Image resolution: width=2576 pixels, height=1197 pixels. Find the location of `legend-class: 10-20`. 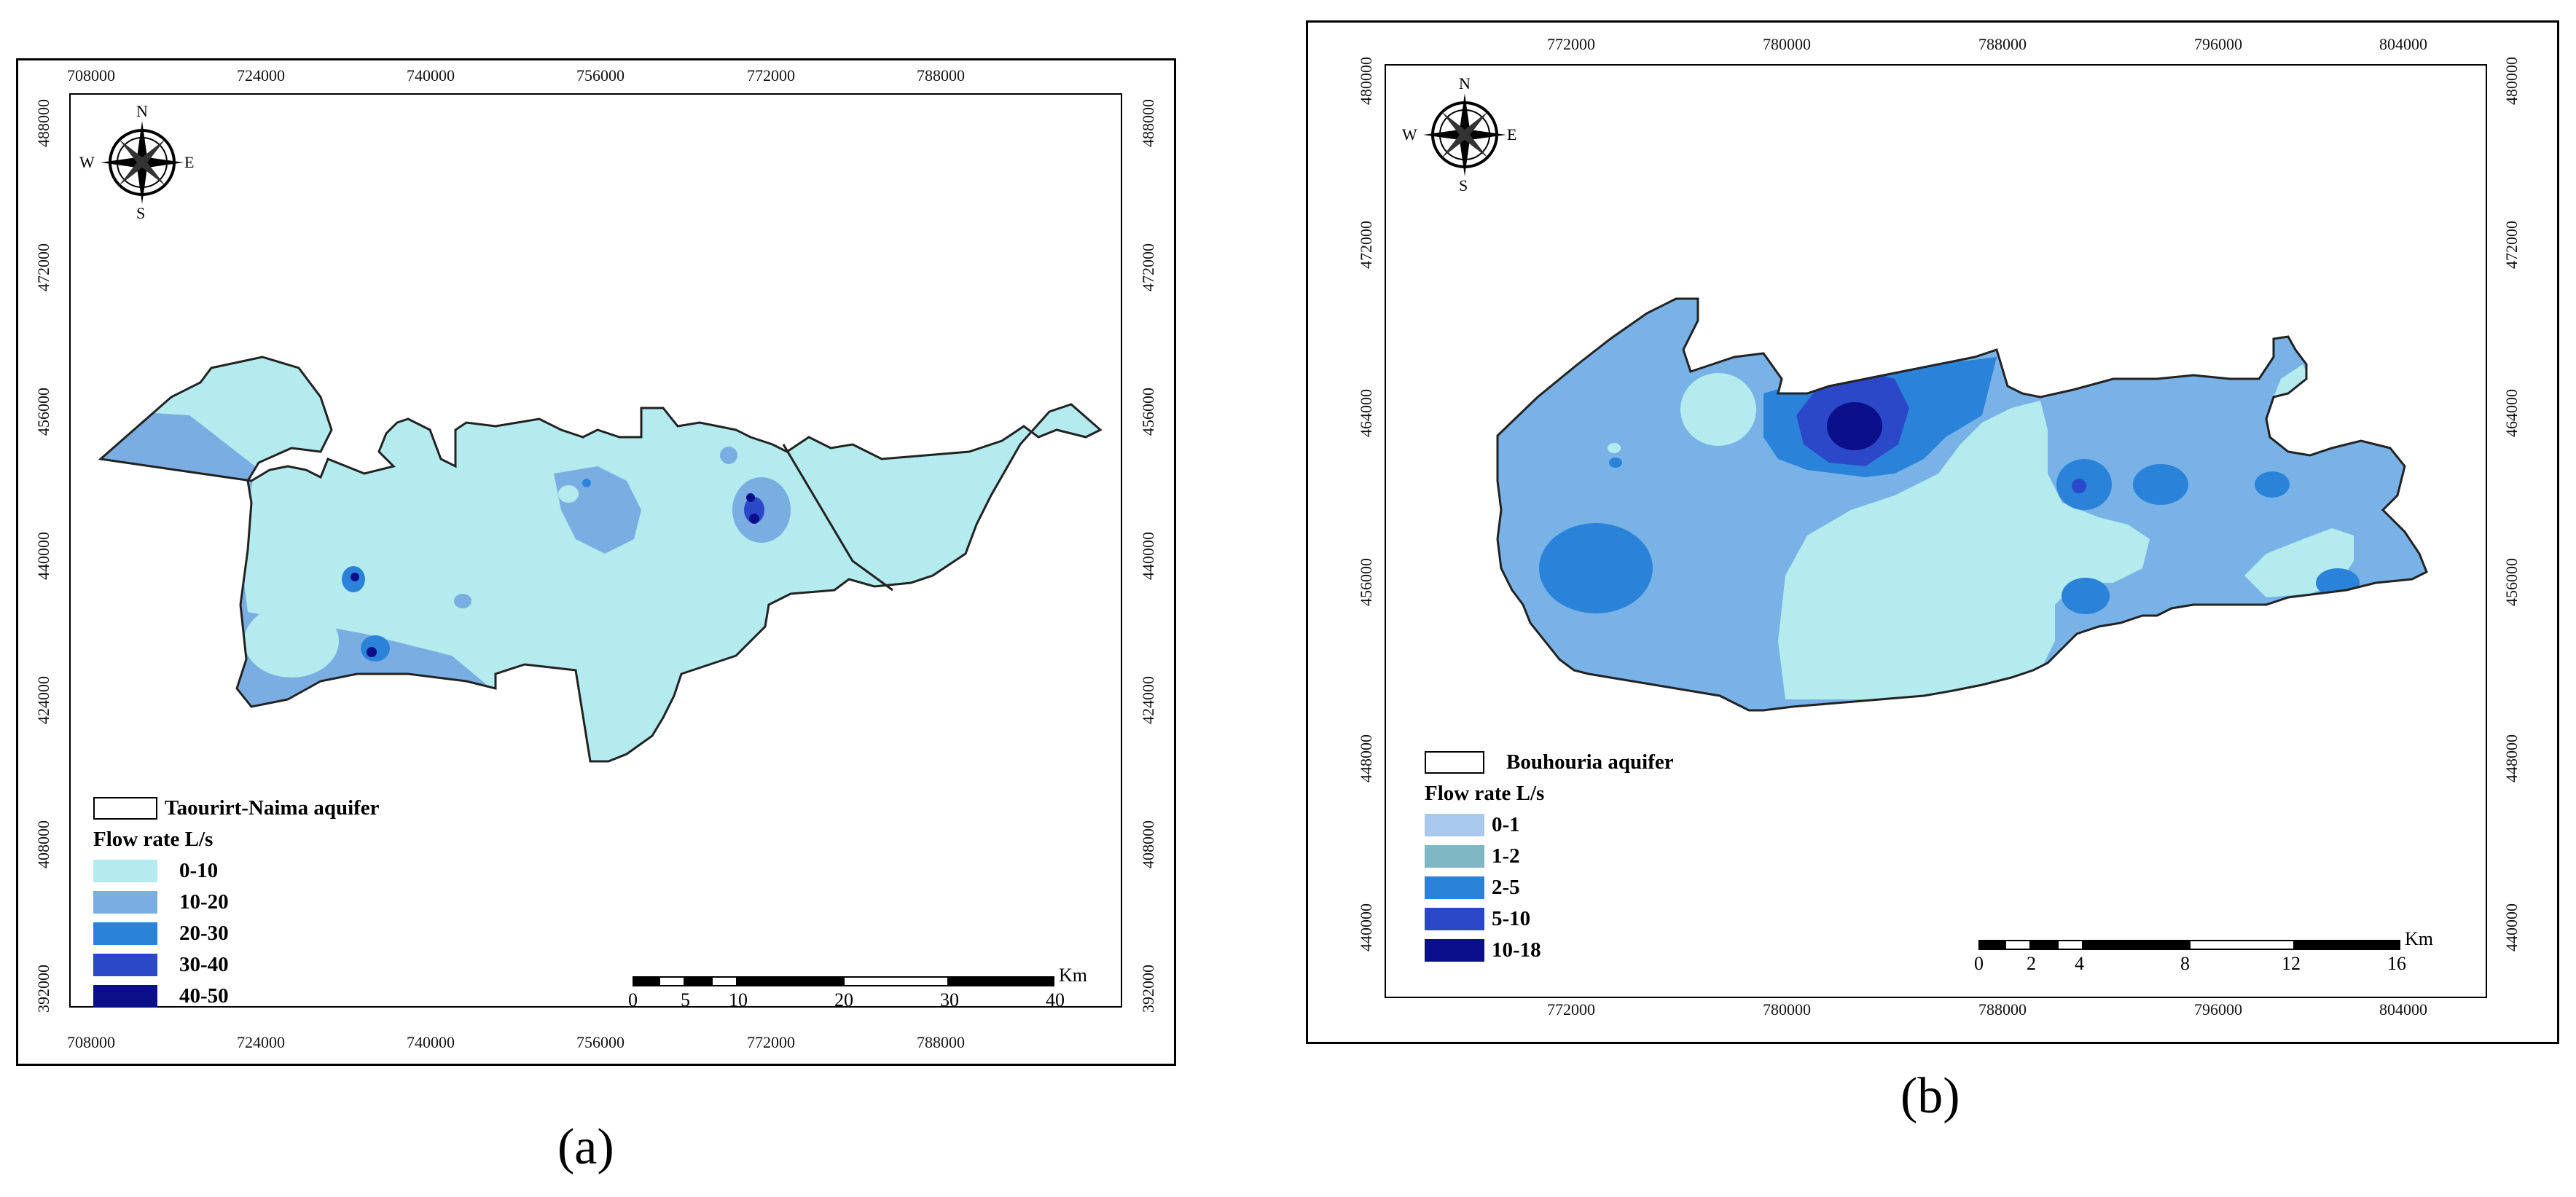

legend-class: 10-20 is located at coordinates (236, 903).